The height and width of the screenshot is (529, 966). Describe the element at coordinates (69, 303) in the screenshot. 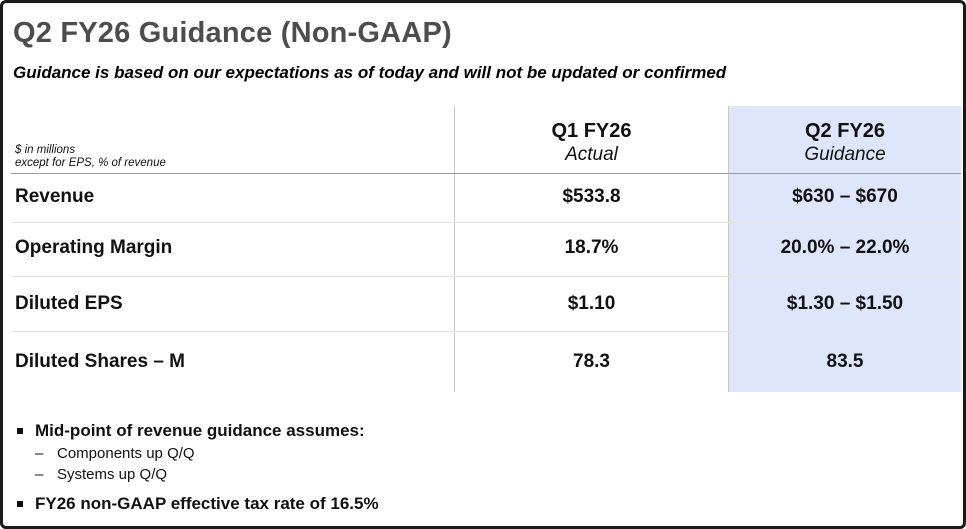

I see `row-label-diluted-eps: Diluted EPS` at that location.